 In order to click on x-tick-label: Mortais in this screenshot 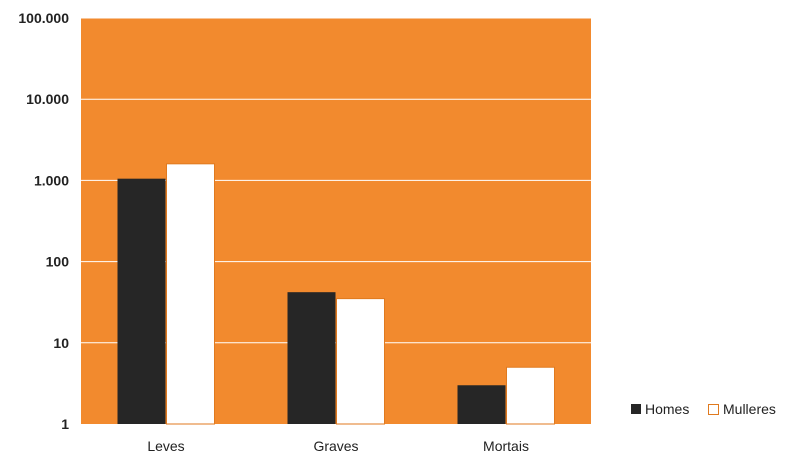, I will do `click(506, 446)`.